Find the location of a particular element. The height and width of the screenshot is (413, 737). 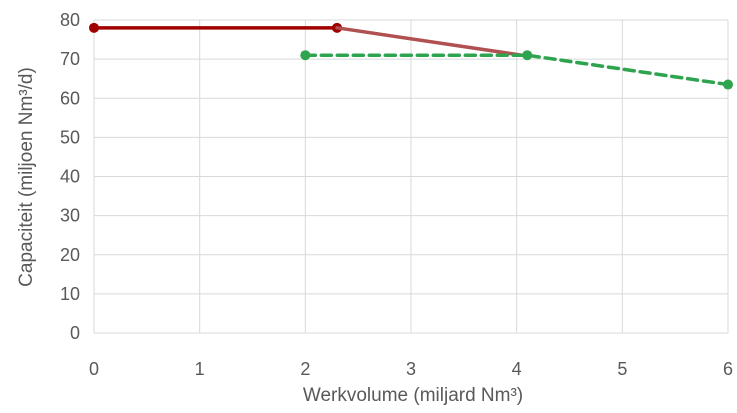

y-tick-label-2: 20 is located at coordinates (70, 255).